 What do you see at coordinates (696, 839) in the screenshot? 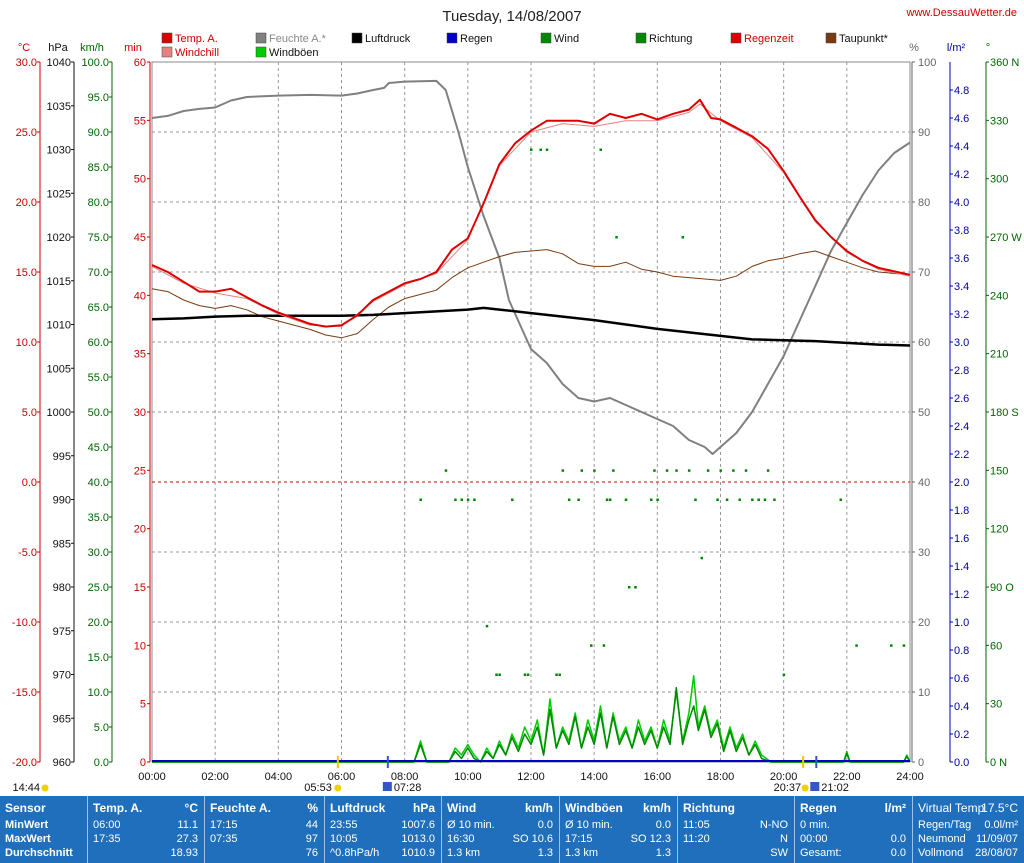
I see `stats-cell-label: 11:20` at bounding box center [696, 839].